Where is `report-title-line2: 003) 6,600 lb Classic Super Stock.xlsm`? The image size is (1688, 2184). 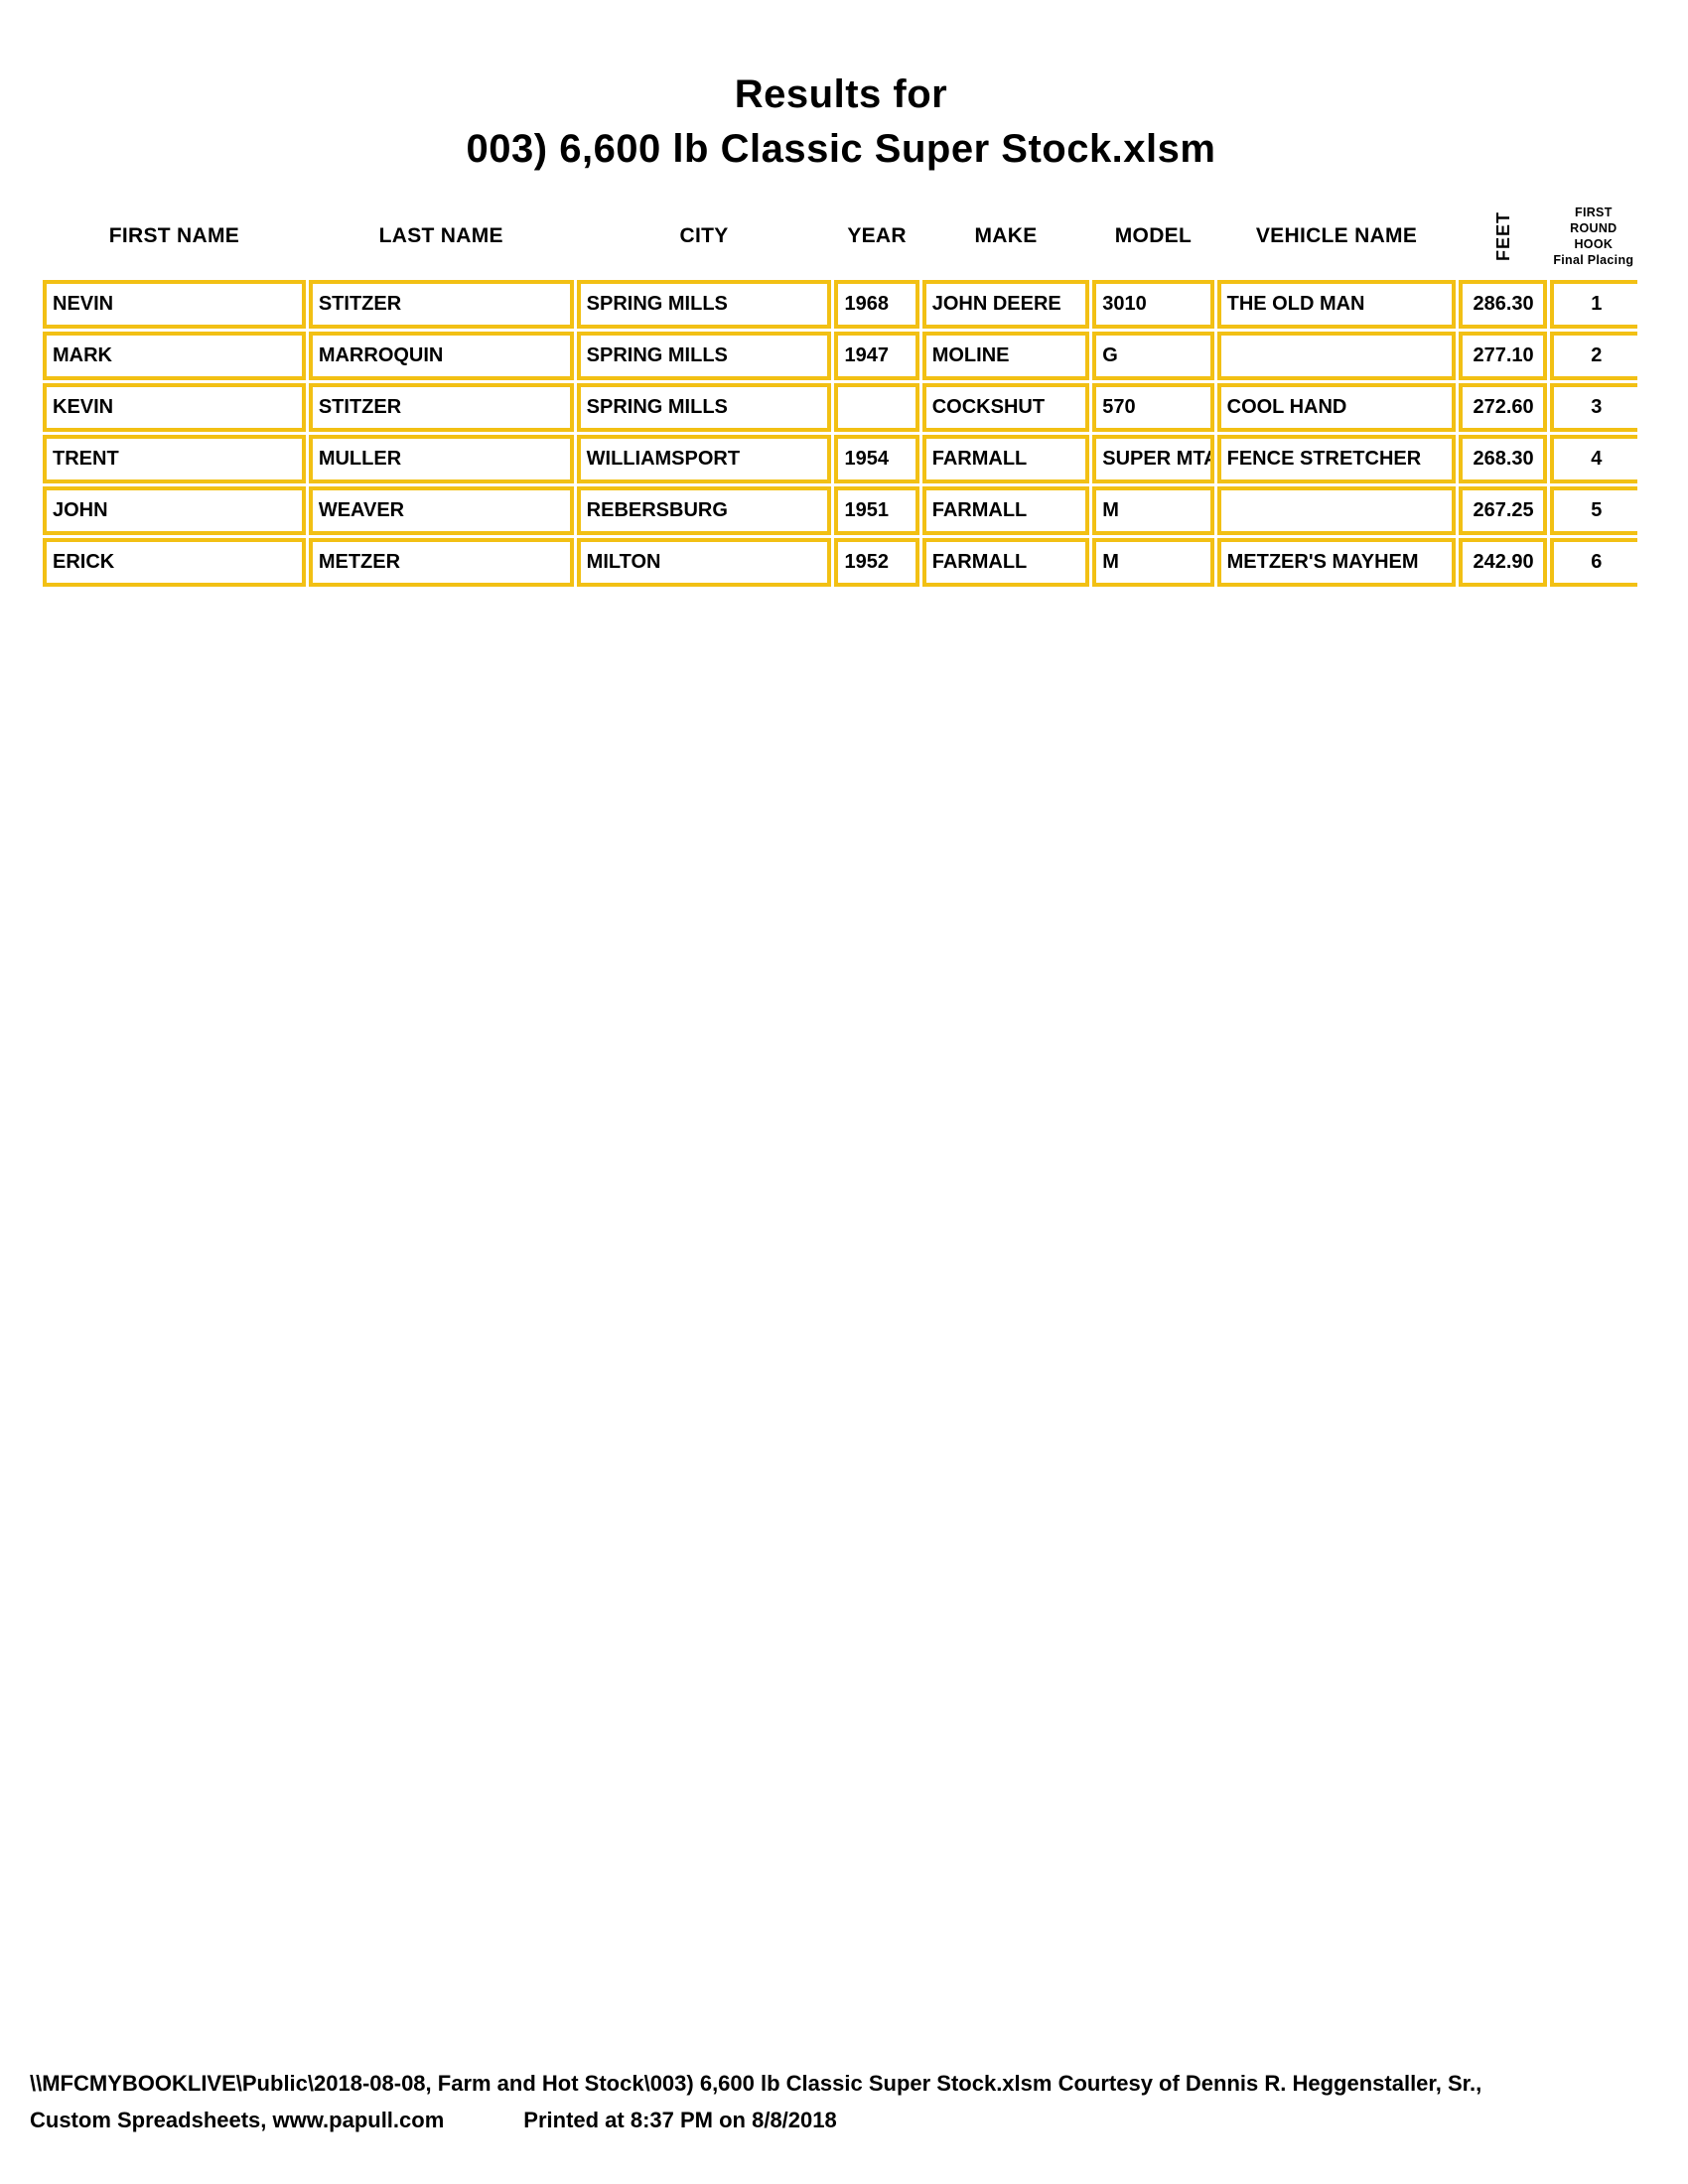
report-title-line2: 003) 6,600 lb Classic Super Stock.xlsm is located at coordinates (841, 149).